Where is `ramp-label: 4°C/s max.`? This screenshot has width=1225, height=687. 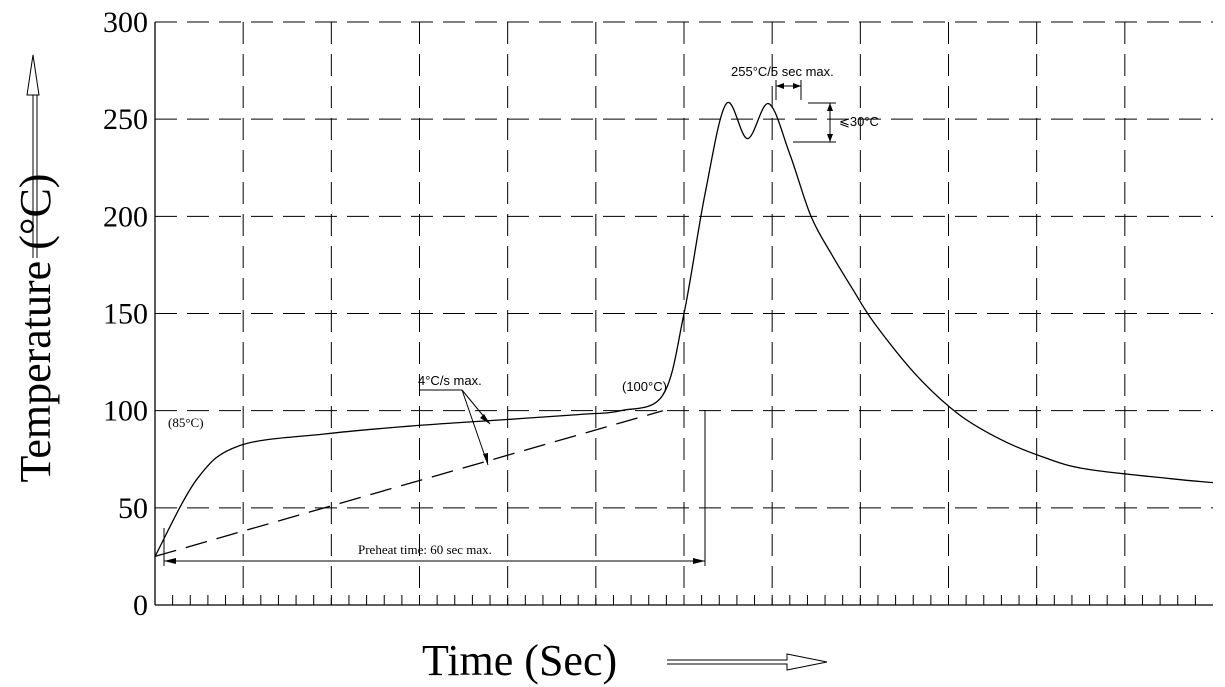 ramp-label: 4°C/s max. is located at coordinates (450, 380).